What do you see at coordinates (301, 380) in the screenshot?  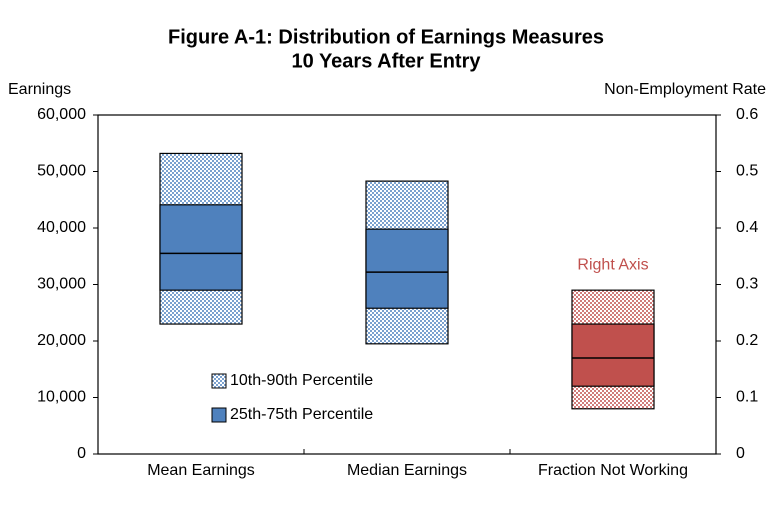 I see `legend-label: 10th-90th Percentile` at bounding box center [301, 380].